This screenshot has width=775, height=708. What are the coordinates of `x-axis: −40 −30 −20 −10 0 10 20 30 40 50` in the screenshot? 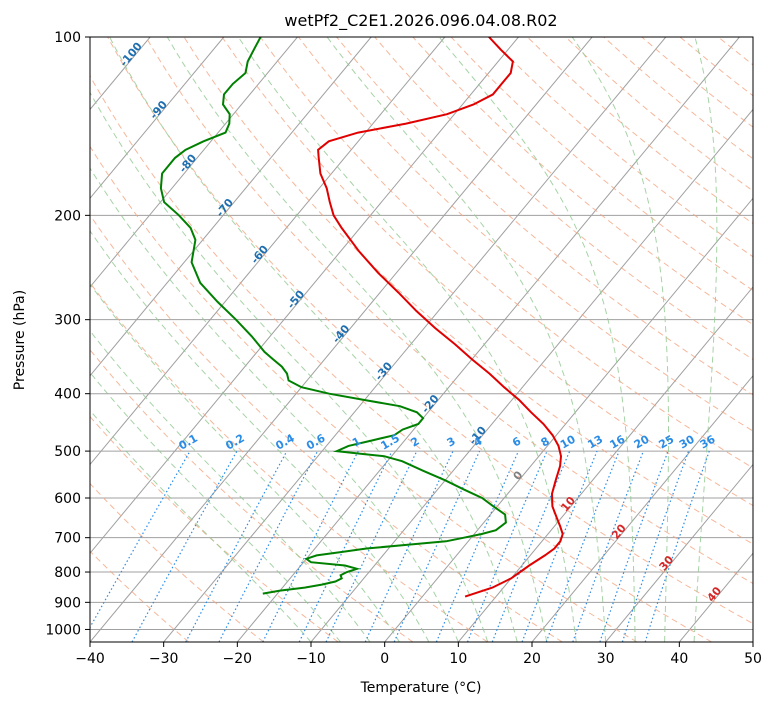 It's located at (418, 654).